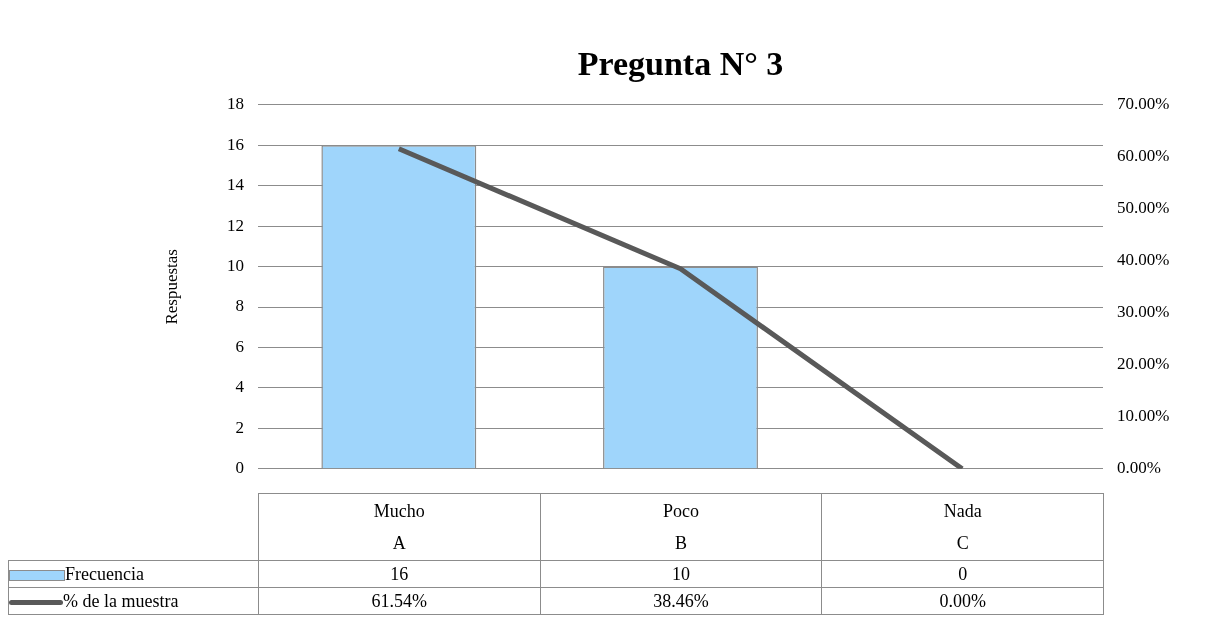 This screenshot has width=1211, height=633. What do you see at coordinates (239, 306) in the screenshot?
I see `y-tick-label: 8` at bounding box center [239, 306].